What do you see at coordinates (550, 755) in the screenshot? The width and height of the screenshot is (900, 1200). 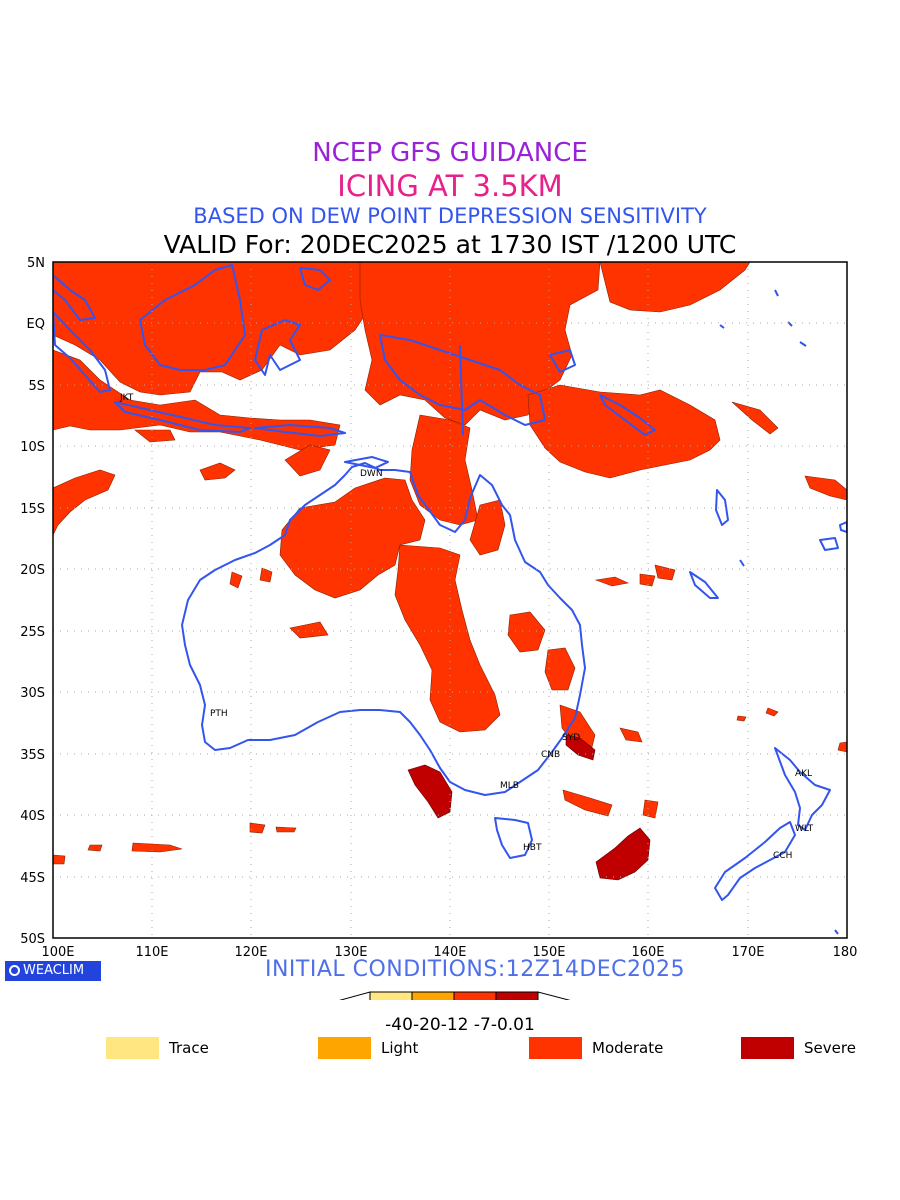 I see `city-label-cnb: CNB` at bounding box center [550, 755].